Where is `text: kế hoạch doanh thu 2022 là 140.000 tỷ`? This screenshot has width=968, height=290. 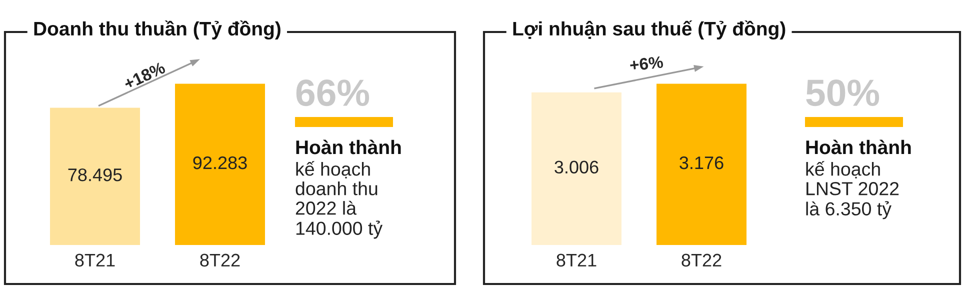
text: kế hoạch doanh thu 2022 là 140.000 tỷ is located at coordinates (339, 200).